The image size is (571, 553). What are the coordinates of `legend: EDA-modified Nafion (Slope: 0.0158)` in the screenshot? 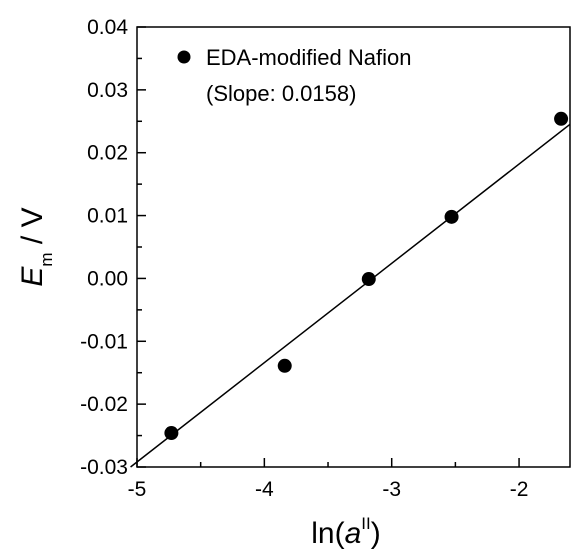 It's located at (294, 75).